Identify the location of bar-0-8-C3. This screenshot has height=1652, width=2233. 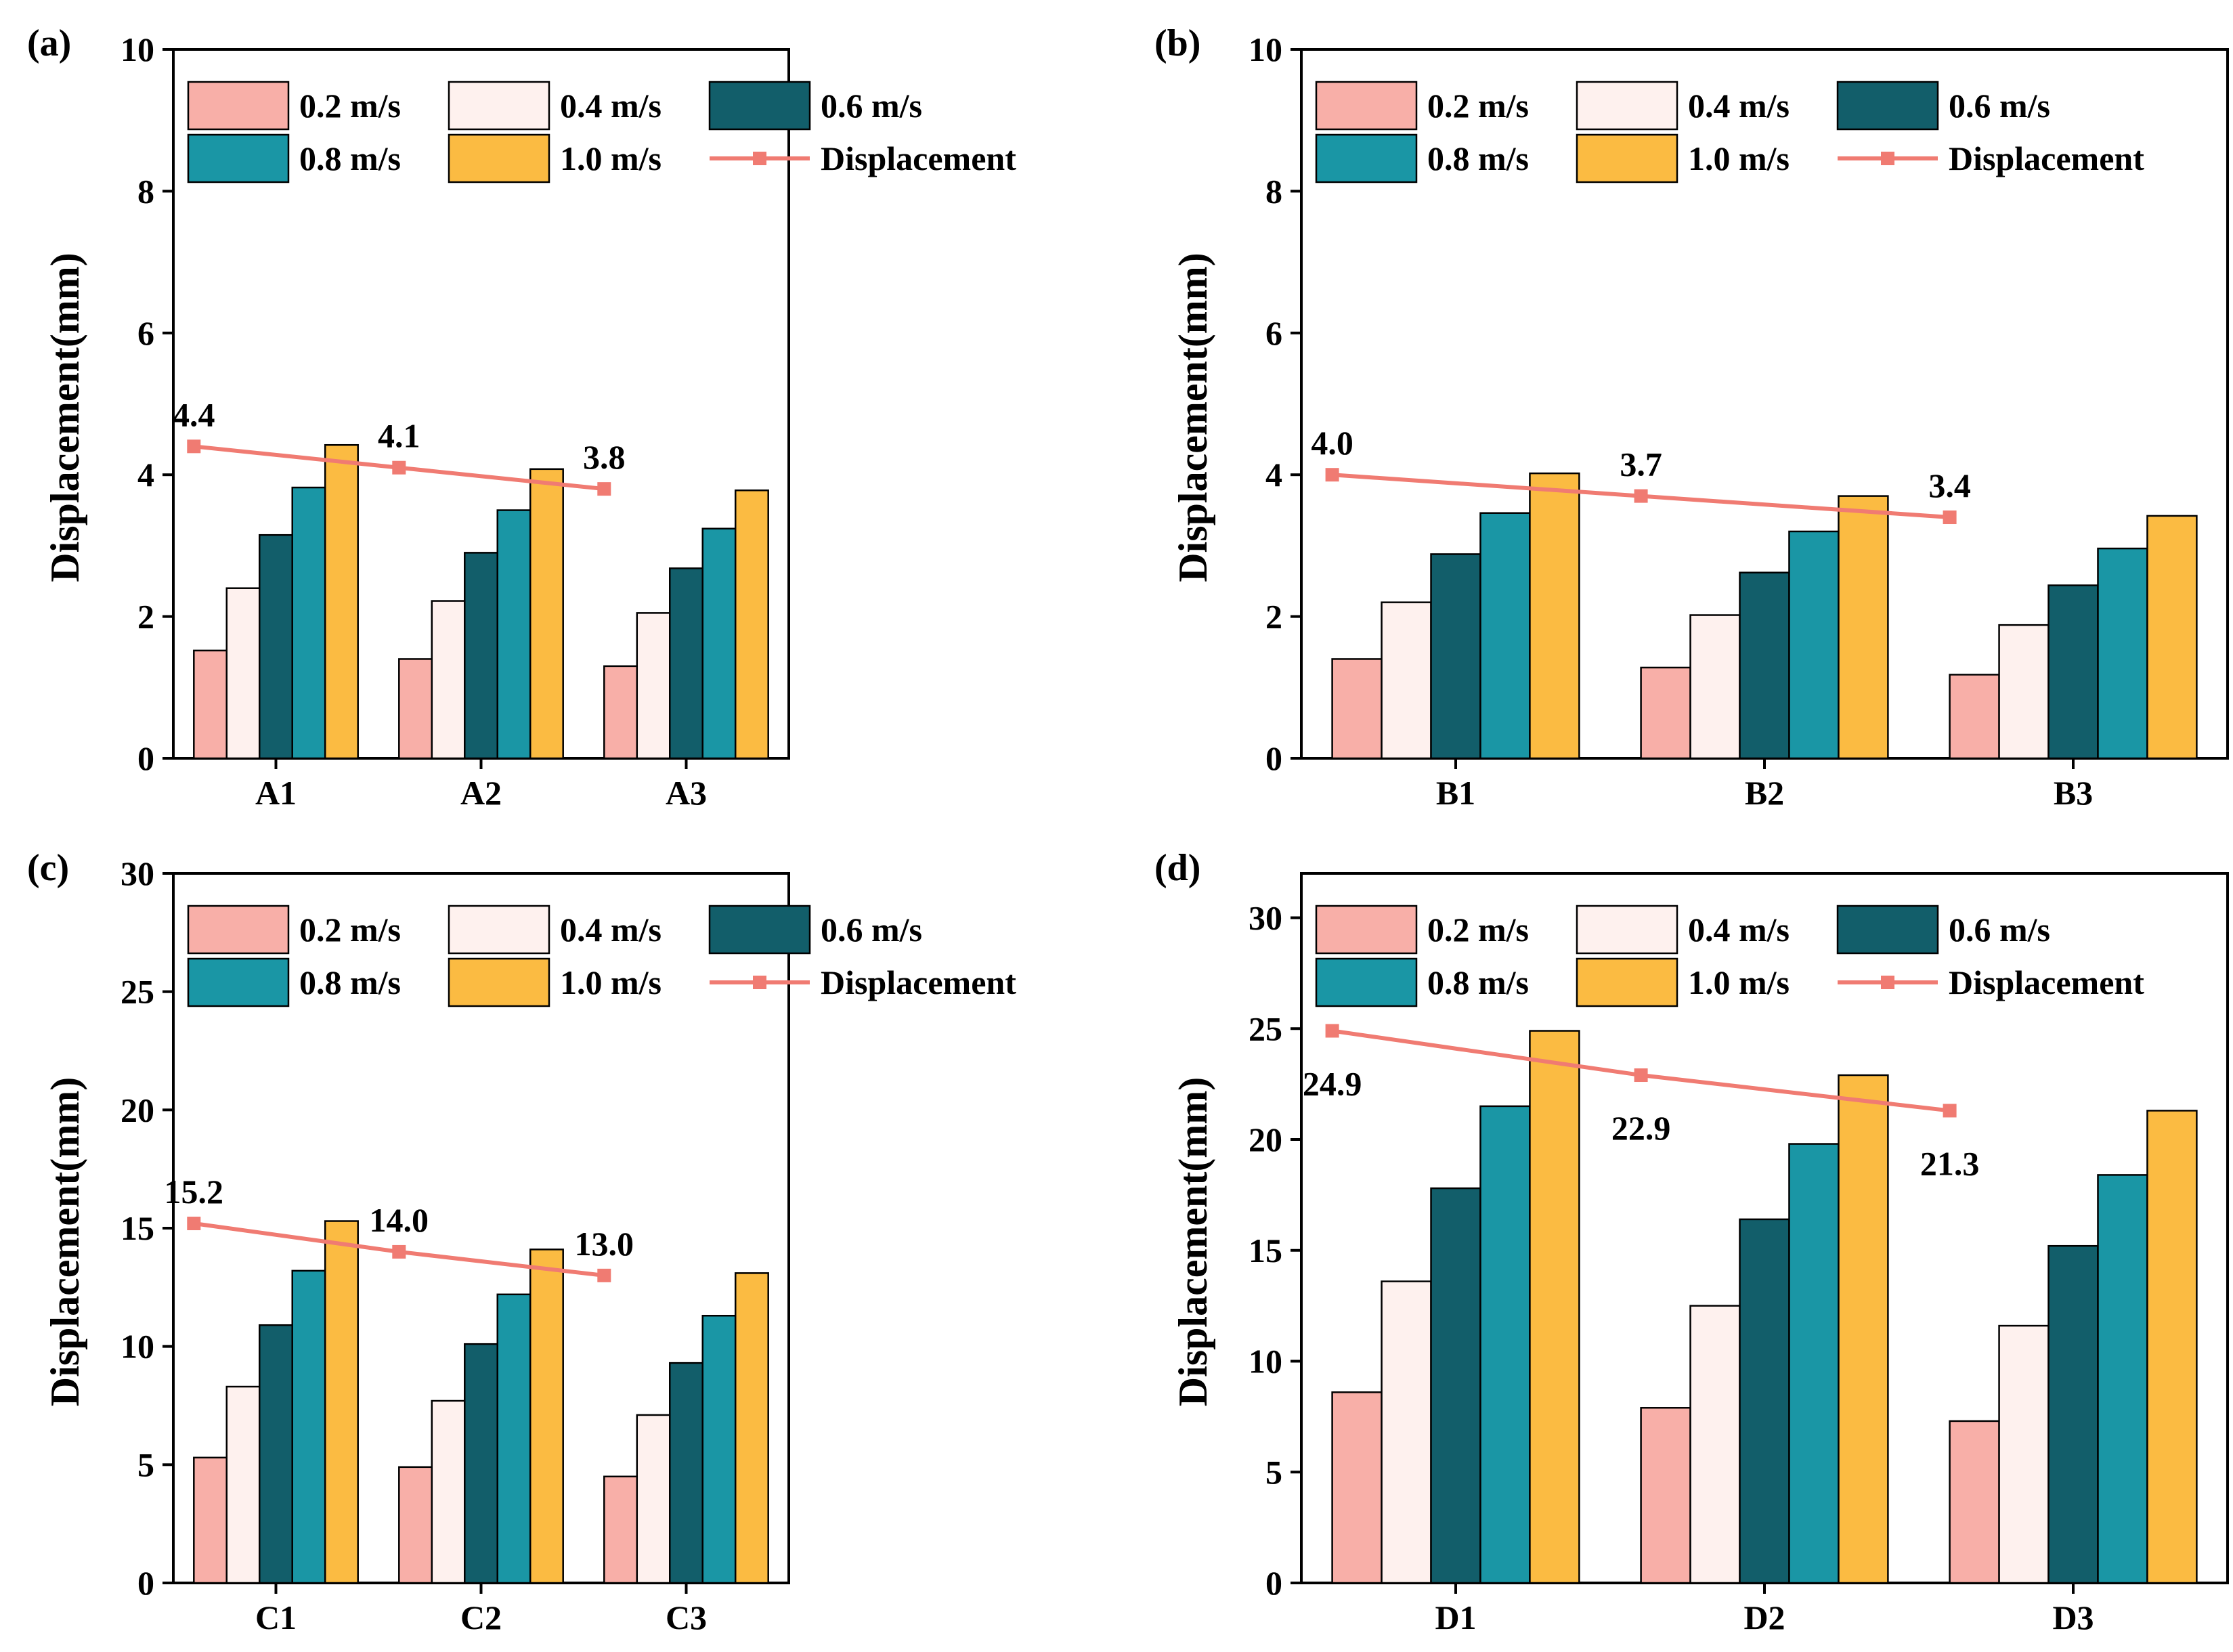
(719, 1449).